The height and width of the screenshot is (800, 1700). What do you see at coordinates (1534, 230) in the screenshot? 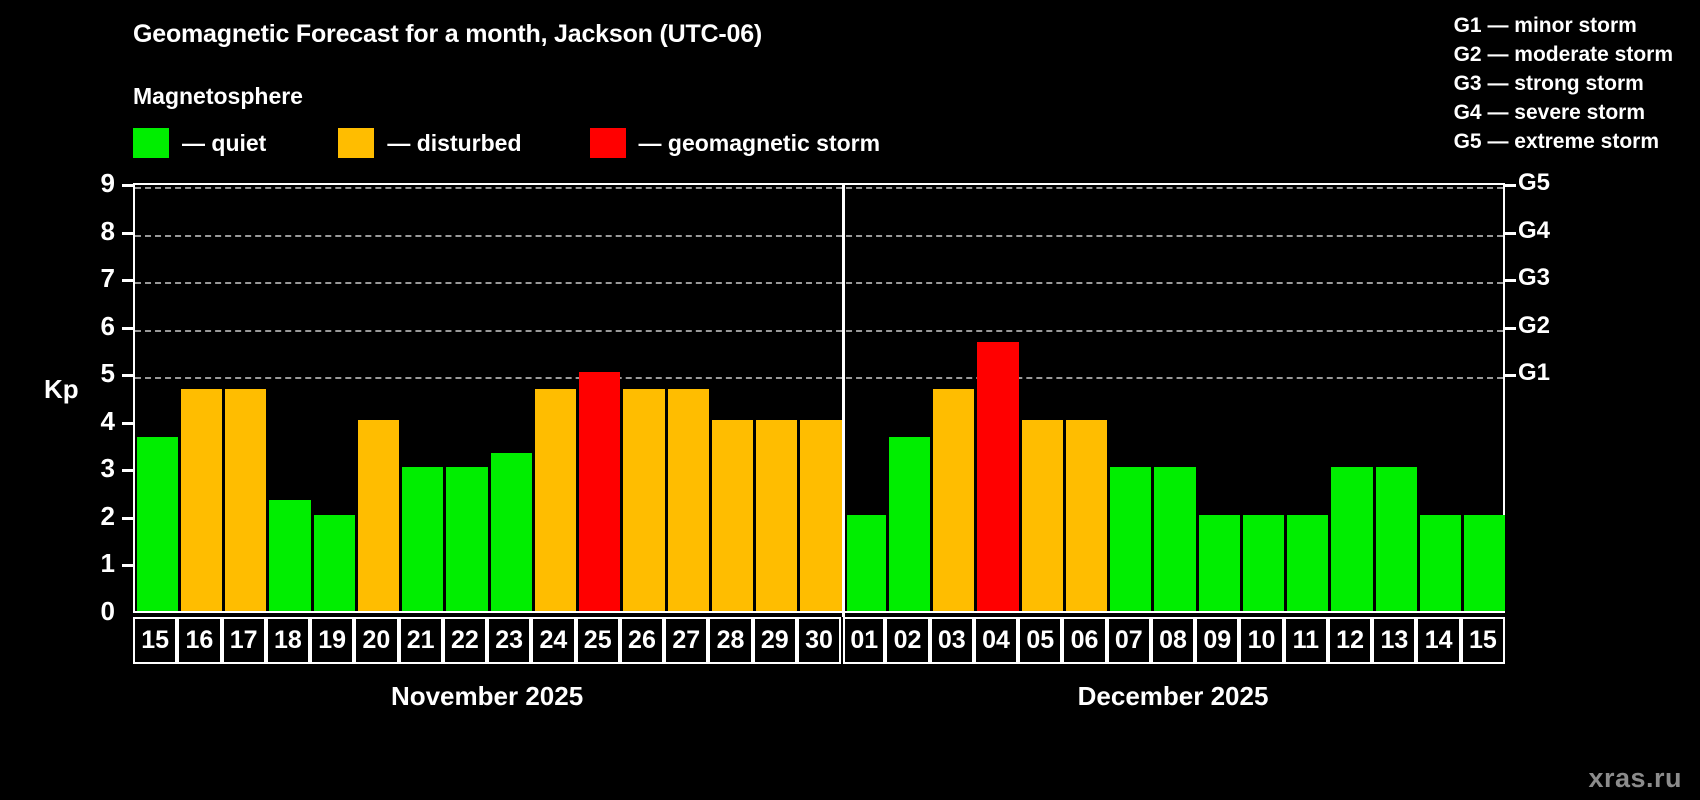
I see `g-tick-label-G4: G4` at bounding box center [1534, 230].